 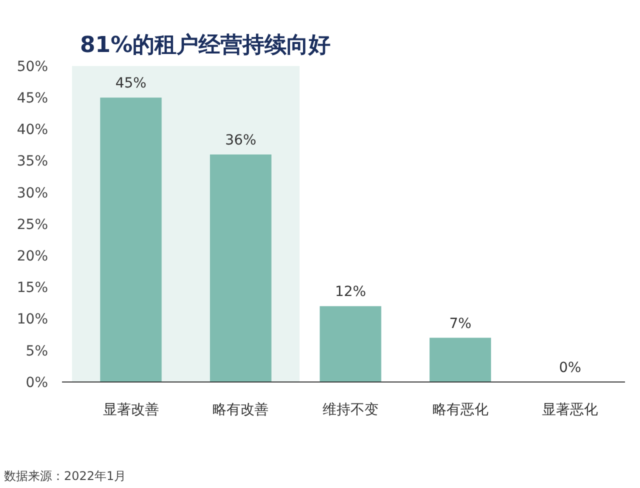 I want to click on data-label: 7%, so click(x=460, y=324).